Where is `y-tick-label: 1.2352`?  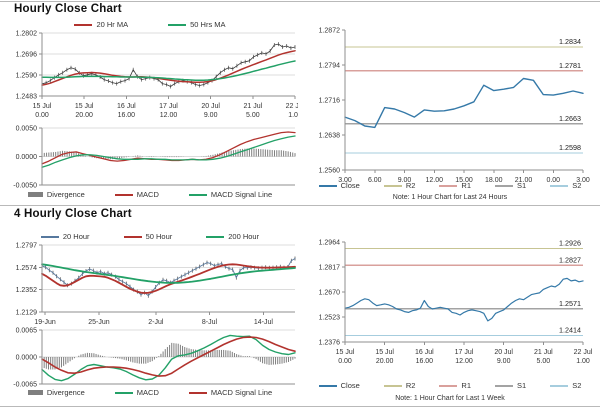 y-tick-label: 1.2352 is located at coordinates (27, 290).